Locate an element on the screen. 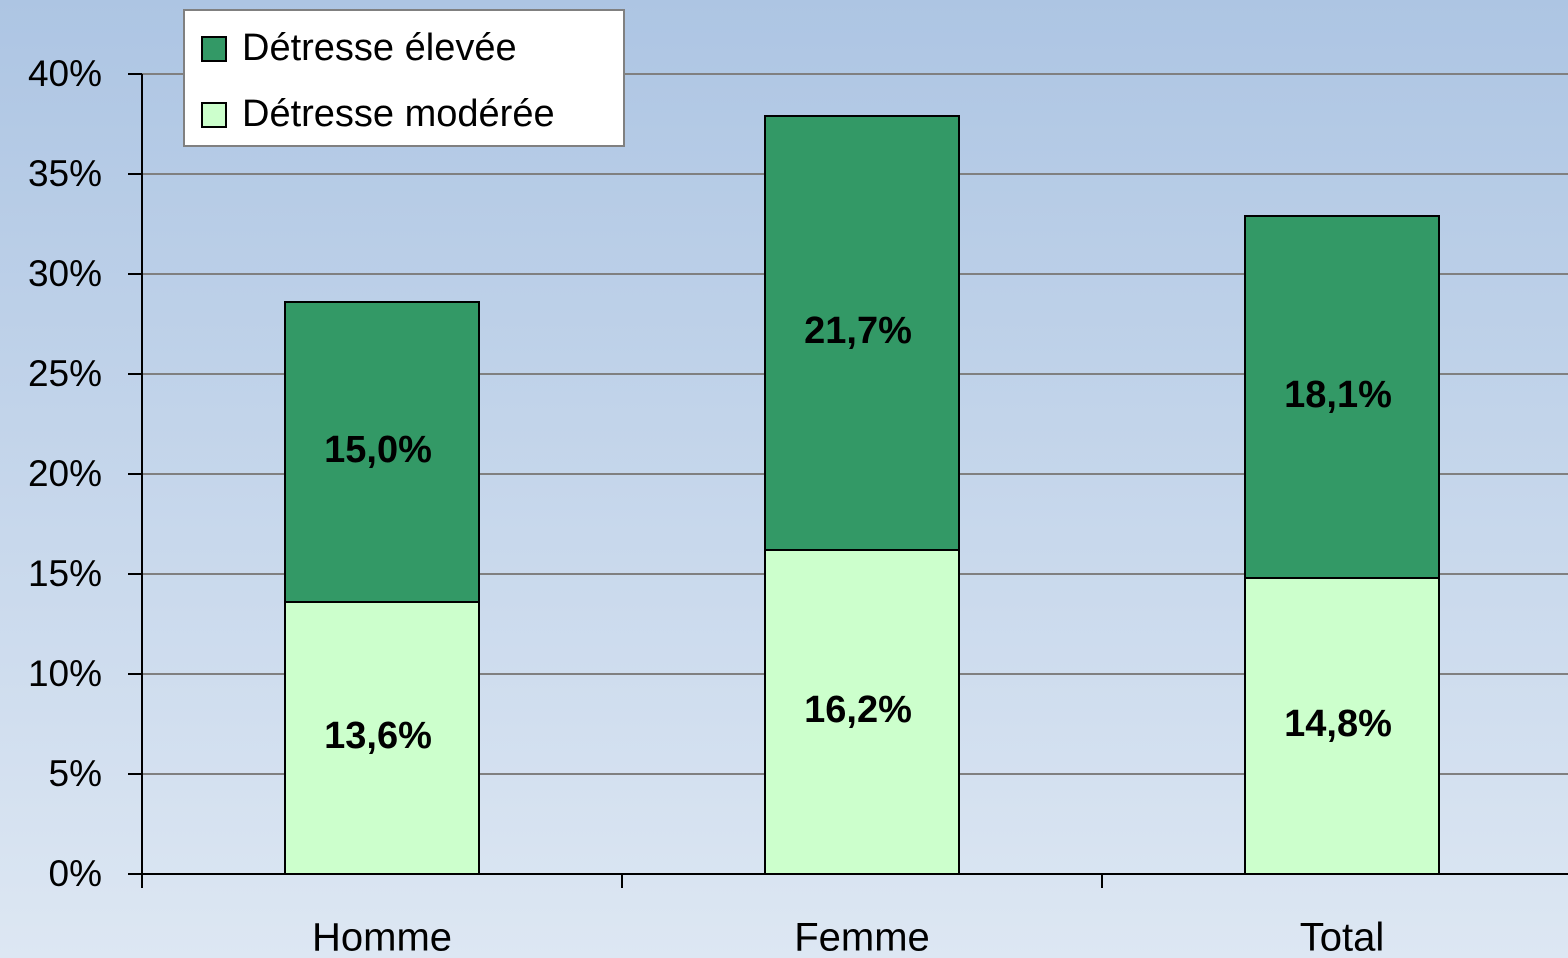  y-tick-label: 30% is located at coordinates (65, 273).